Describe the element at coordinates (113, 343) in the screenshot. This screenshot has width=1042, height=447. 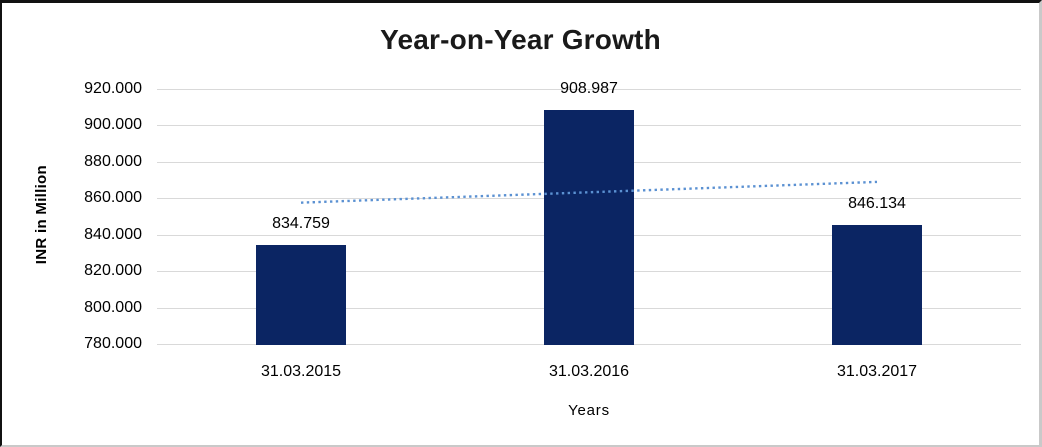
I see `y-tick-label: 780.000` at that location.